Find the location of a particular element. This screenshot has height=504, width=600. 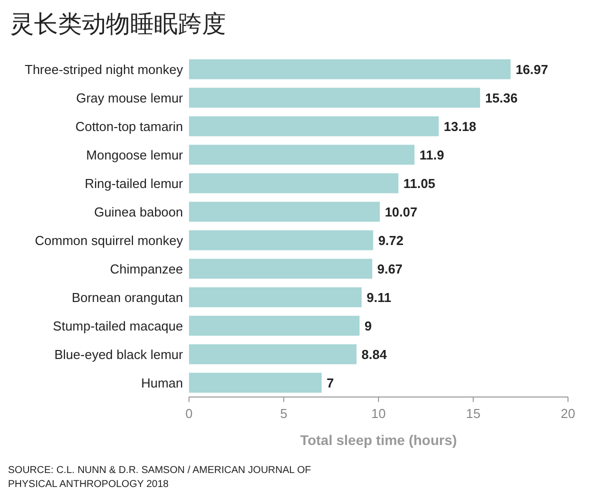

x-tick-label: 10 is located at coordinates (378, 413).